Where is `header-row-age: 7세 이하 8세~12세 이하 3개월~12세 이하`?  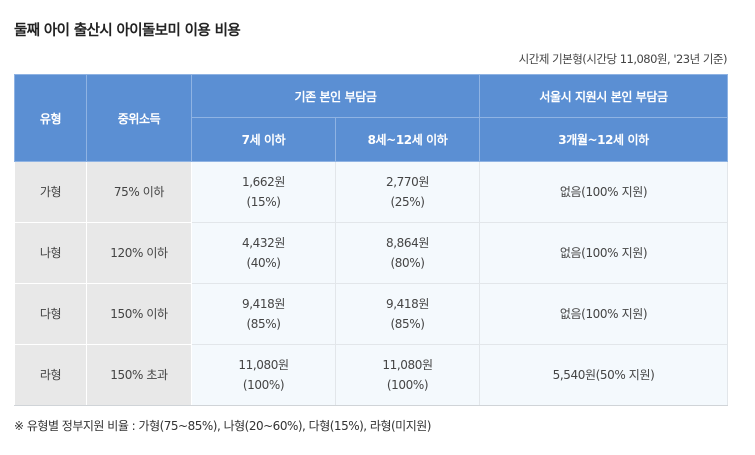 header-row-age: 7세 이하 8세~12세 이하 3개월~12세 이하 is located at coordinates (372, 139).